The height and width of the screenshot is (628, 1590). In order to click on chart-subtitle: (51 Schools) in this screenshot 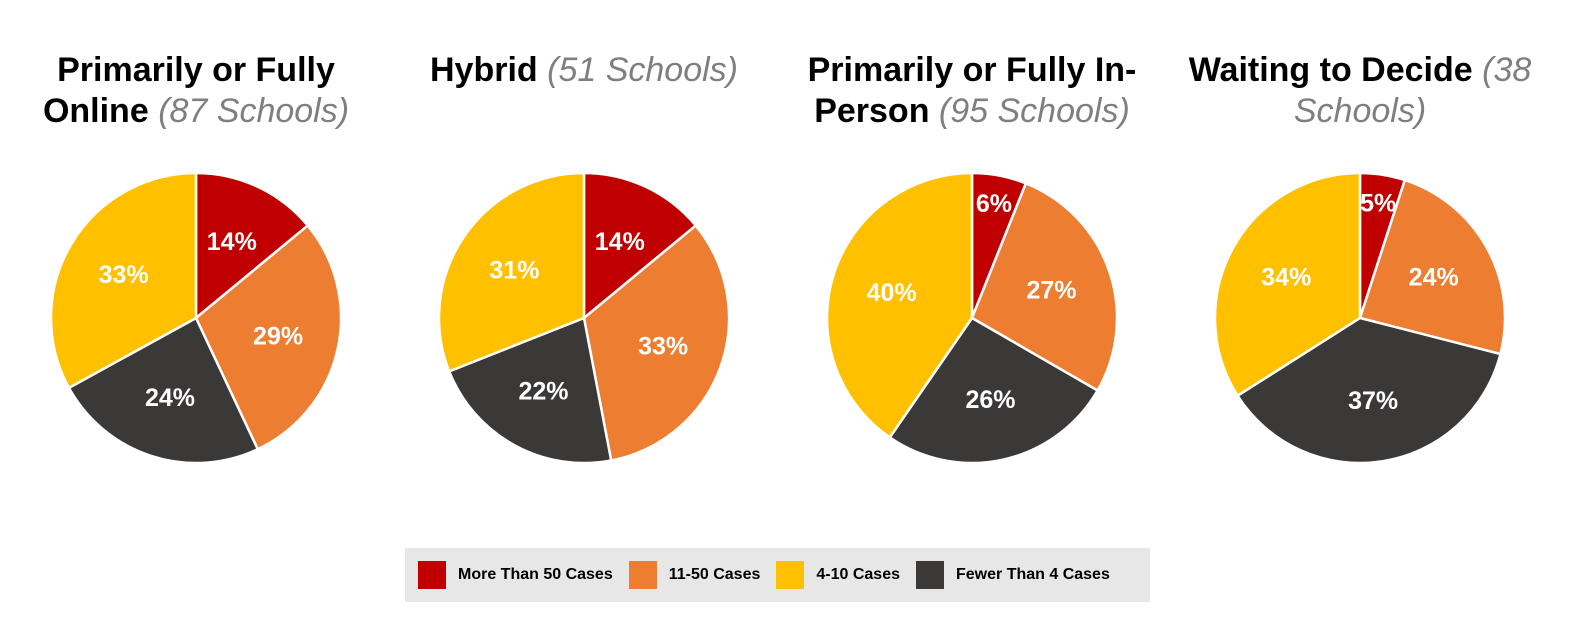, I will do `click(642, 70)`.